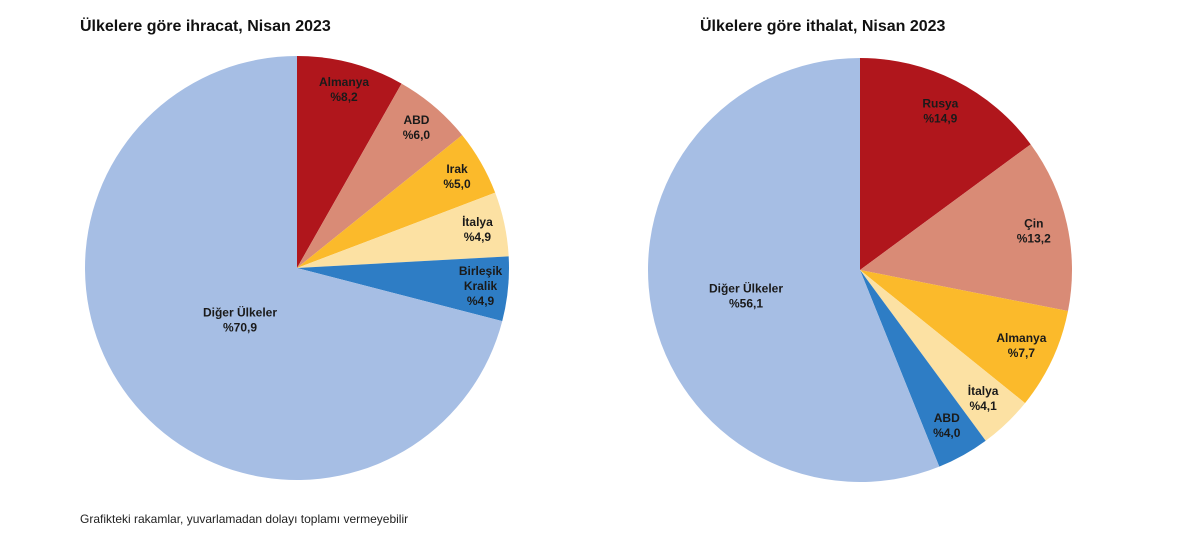 The image size is (1200, 547). Describe the element at coordinates (947, 425) in the screenshot. I see `import-slice-label-4: ABD %4,0` at that location.